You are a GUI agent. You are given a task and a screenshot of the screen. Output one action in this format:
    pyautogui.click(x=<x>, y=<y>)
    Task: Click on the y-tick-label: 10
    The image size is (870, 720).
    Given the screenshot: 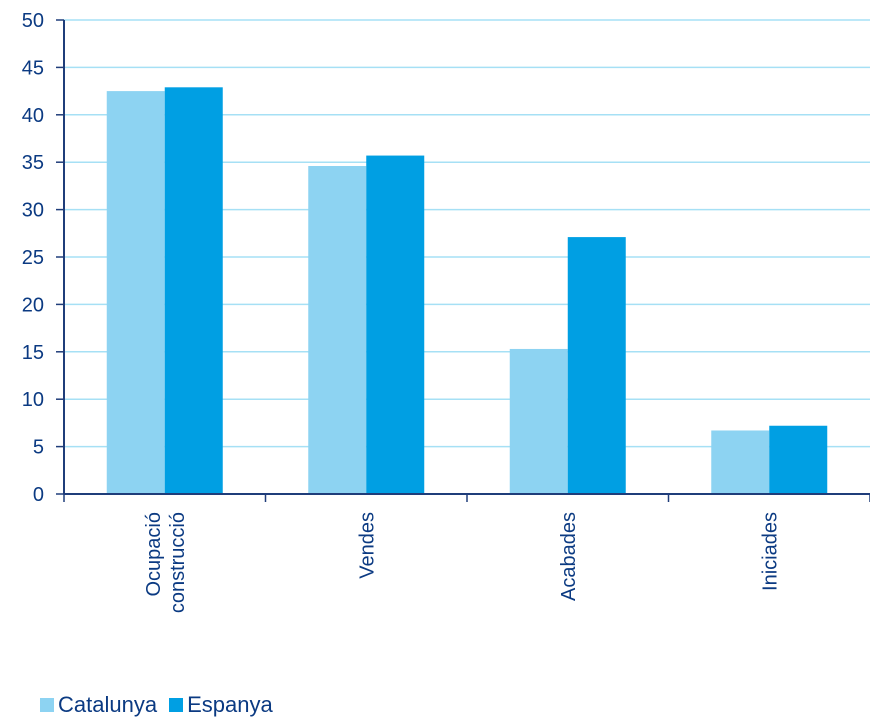 What is the action you would take?
    pyautogui.click(x=33, y=400)
    